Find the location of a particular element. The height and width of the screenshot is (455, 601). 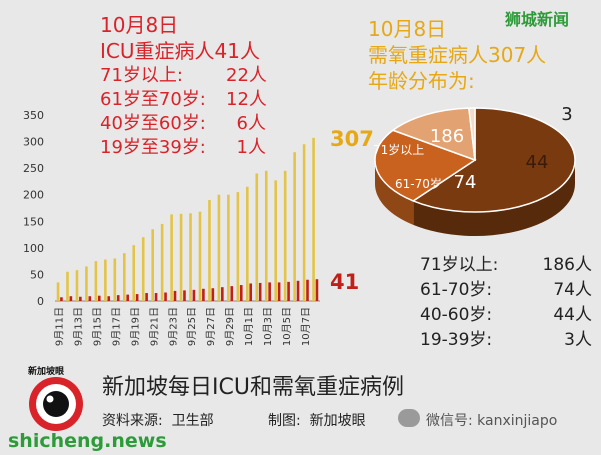

icu-row: 71岁以上: 22人 is located at coordinates (183, 76).